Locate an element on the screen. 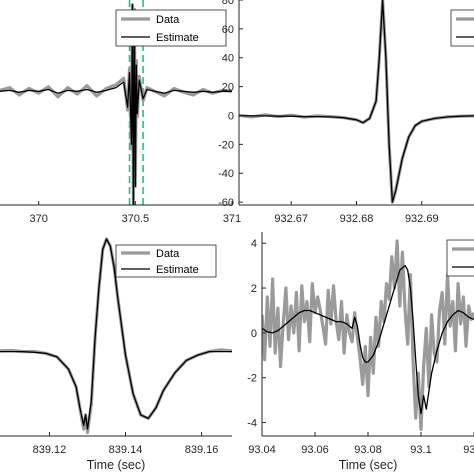  y-tick-label: 4 is located at coordinates (254, 244).